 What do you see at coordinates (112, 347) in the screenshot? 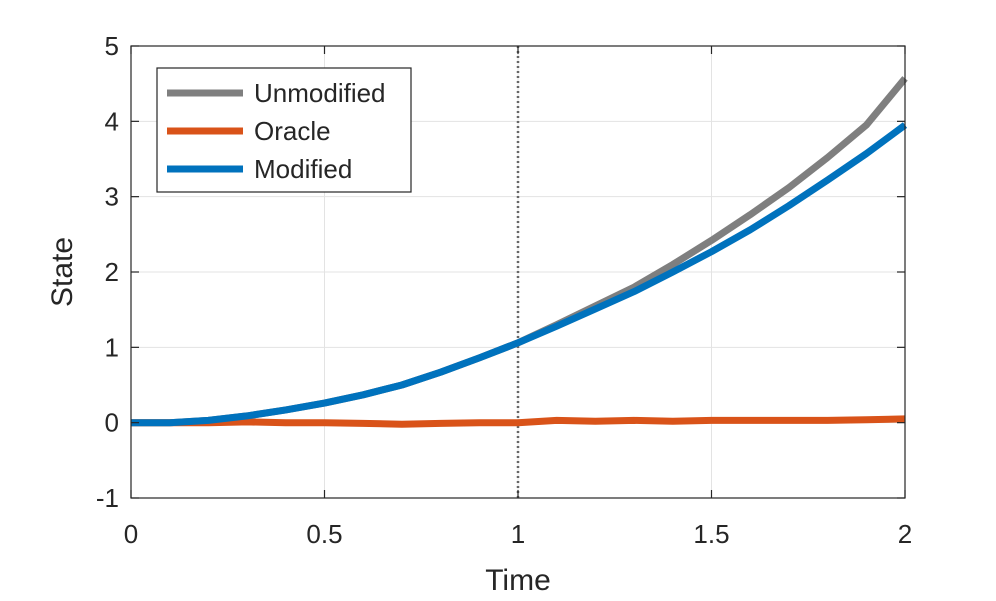
I see `y-tick-label: 1` at bounding box center [112, 347].